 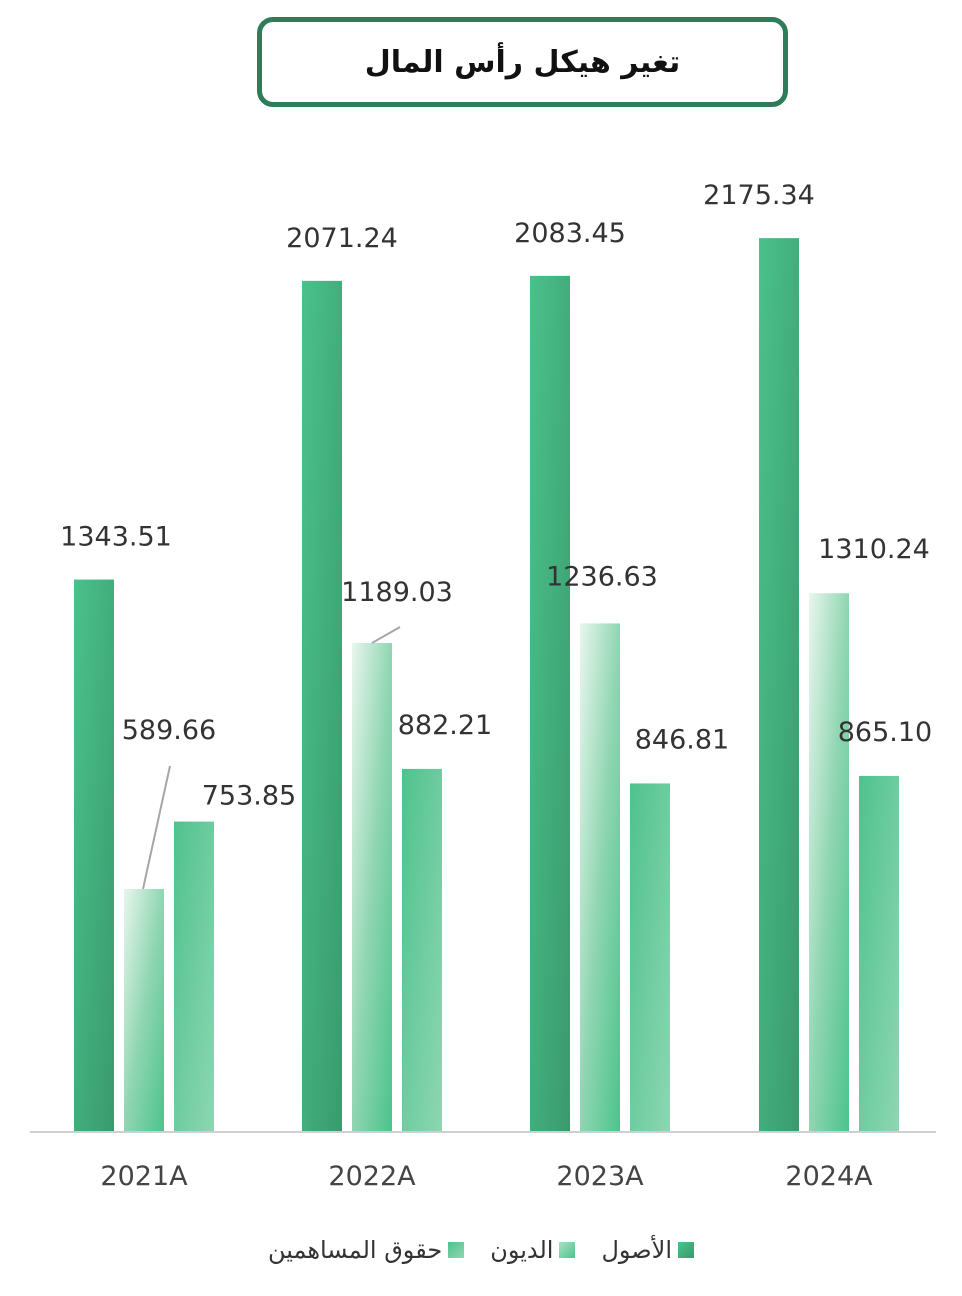 What do you see at coordinates (355, 1250) in the screenshot?
I see `legend-label-equity: حقوق المساهمين` at bounding box center [355, 1250].